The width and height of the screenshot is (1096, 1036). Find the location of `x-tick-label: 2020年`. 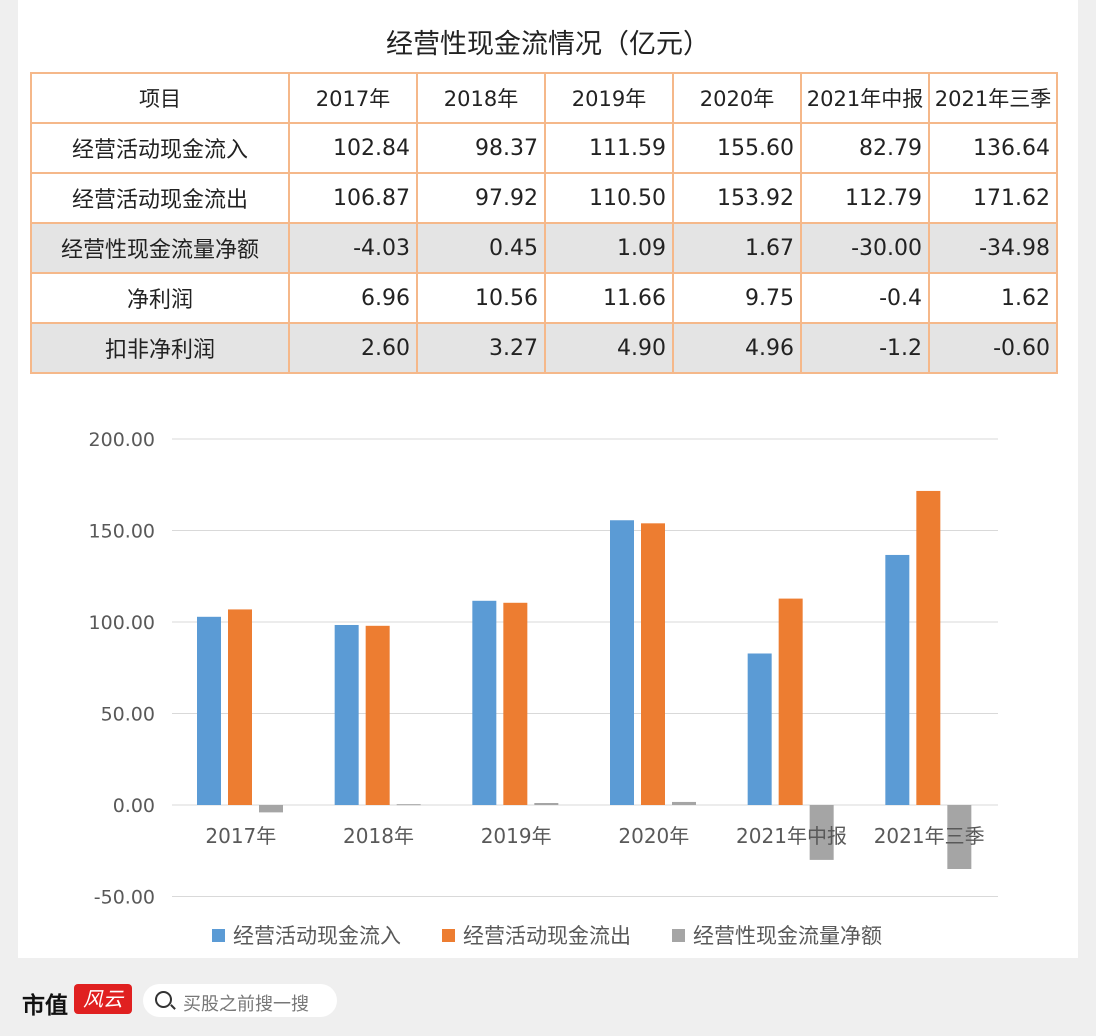

x-tick-label: 2020年 is located at coordinates (653, 836).